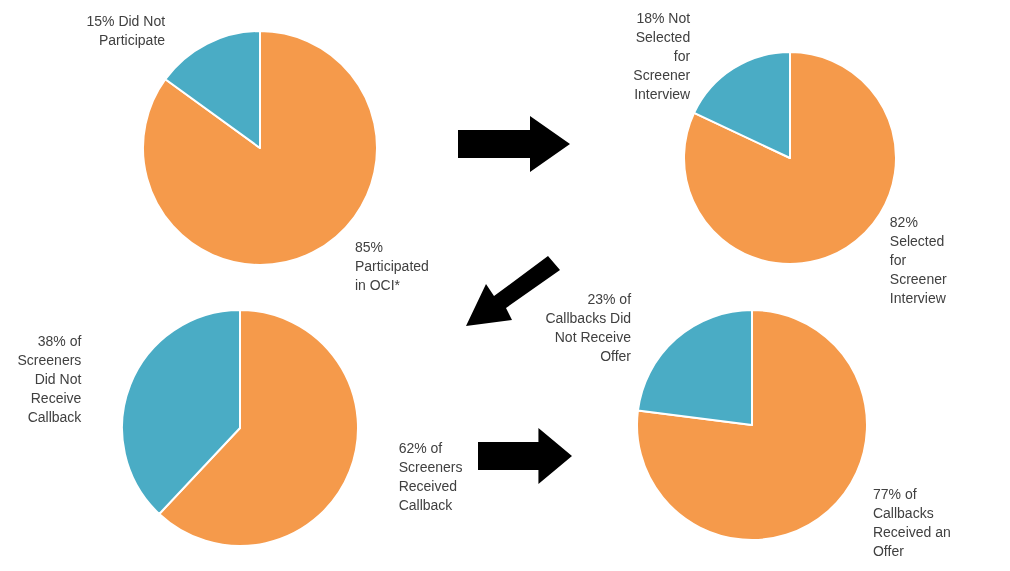 This screenshot has height=571, width=1010. What do you see at coordinates (391, 275) in the screenshot?
I see `slice-label: Participated in OCI*` at bounding box center [391, 275].